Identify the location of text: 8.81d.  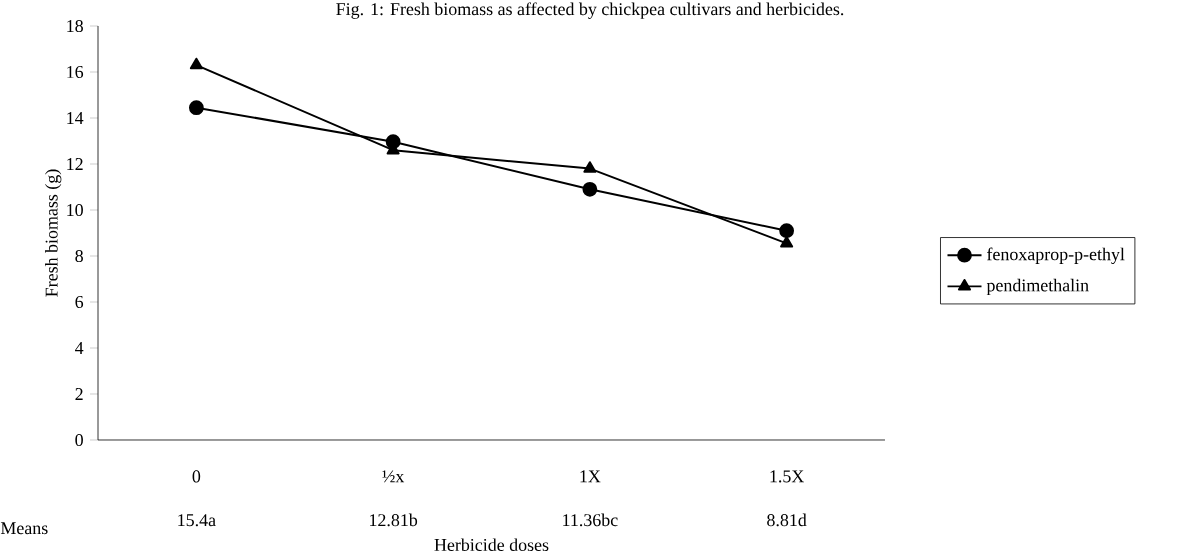
(787, 520).